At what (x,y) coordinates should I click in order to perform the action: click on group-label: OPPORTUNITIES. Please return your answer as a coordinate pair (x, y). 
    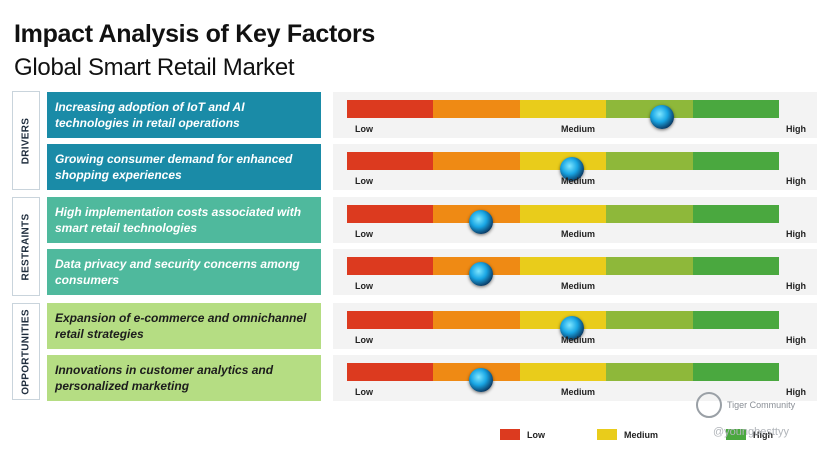
    Looking at the image, I should click on (26, 351).